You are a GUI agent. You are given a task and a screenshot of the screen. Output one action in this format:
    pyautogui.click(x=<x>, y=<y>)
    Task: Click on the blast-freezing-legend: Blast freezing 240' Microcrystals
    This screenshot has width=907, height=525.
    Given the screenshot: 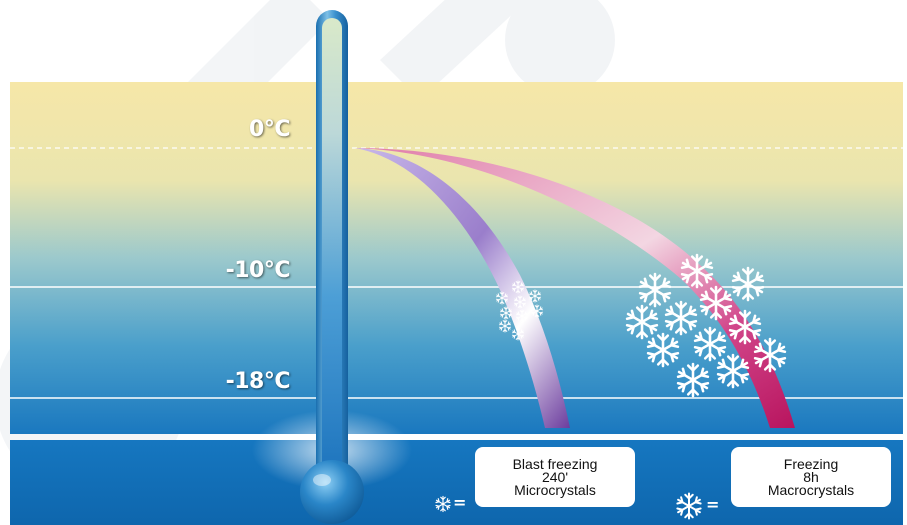 What is the action you would take?
    pyautogui.click(x=555, y=477)
    